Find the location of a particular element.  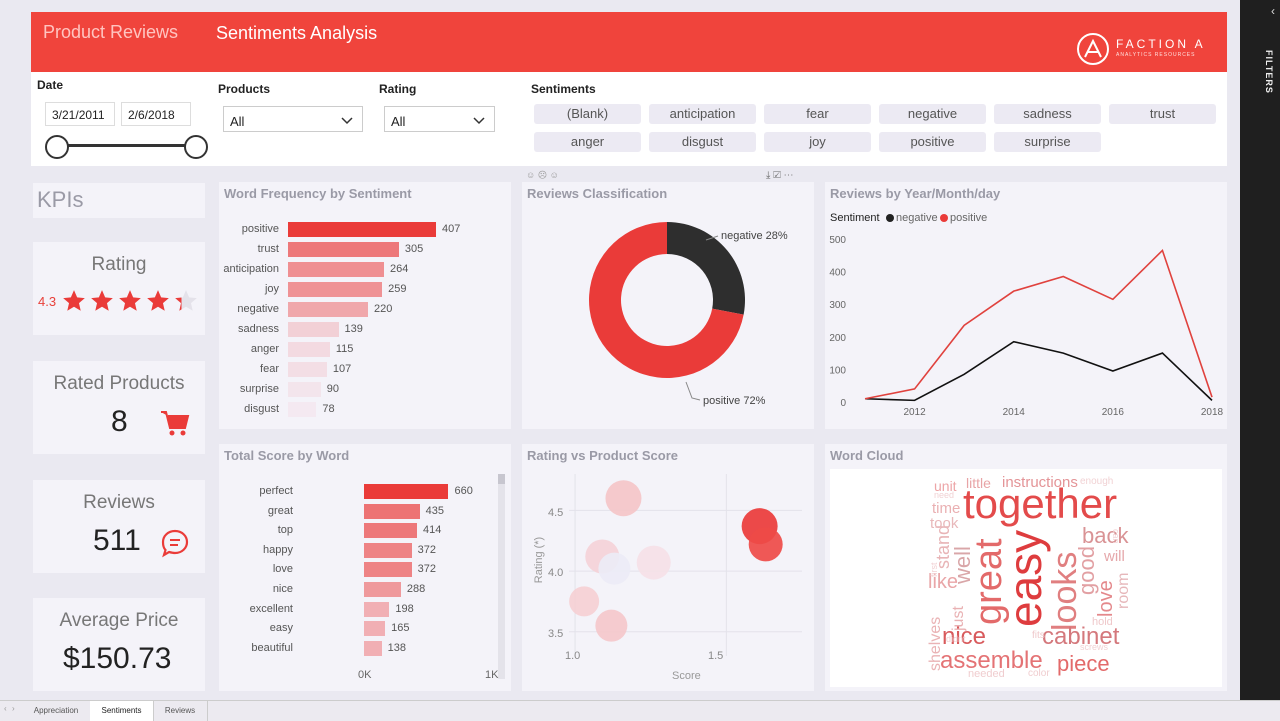

cloud-word: enough is located at coordinates (1097, 481).